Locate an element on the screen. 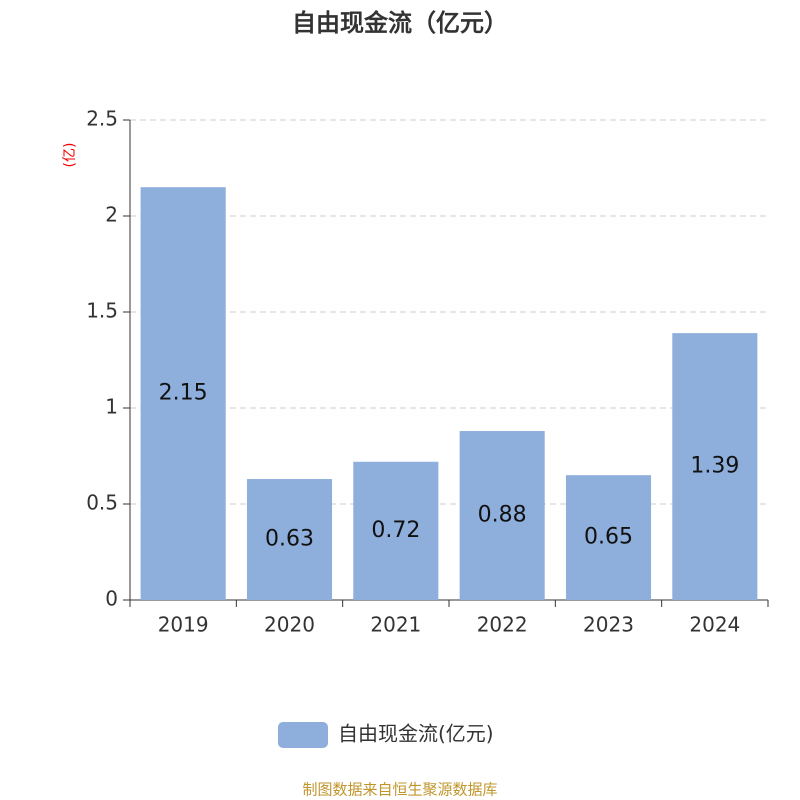 The height and width of the screenshot is (800, 800). x-tick-label: 2023 is located at coordinates (608, 625).